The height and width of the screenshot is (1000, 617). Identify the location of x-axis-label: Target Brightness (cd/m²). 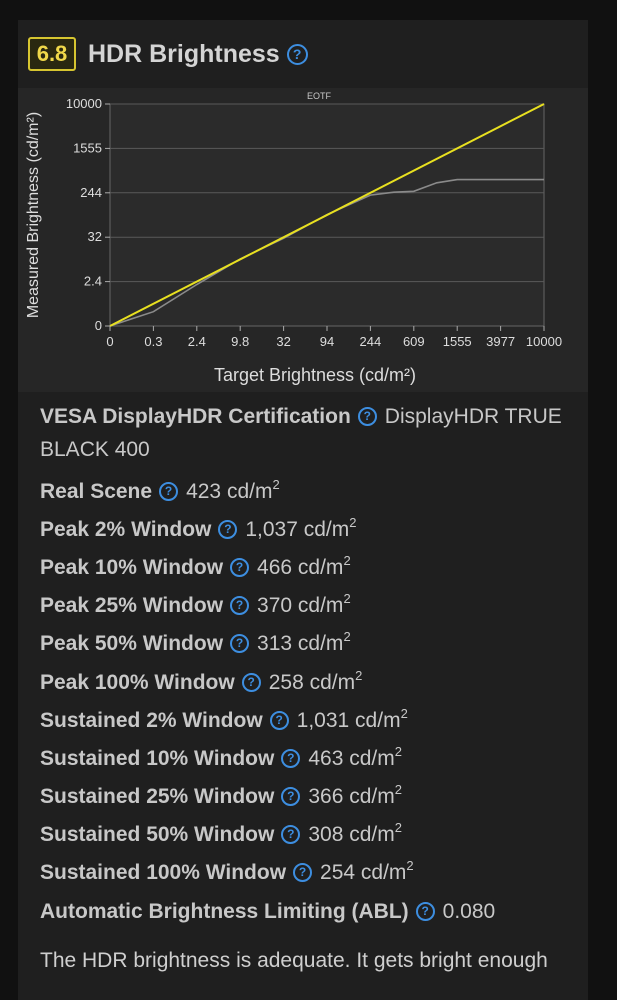
(315, 375).